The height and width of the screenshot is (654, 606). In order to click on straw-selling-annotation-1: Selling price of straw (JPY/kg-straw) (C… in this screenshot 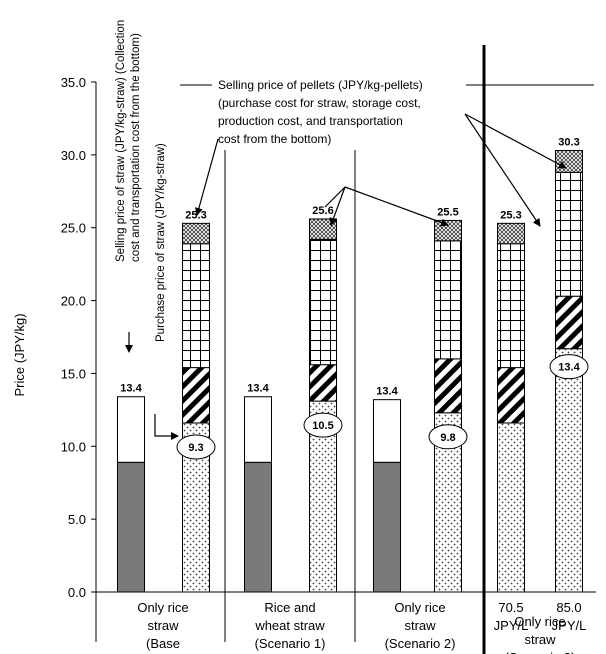, I will do `click(121, 141)`.